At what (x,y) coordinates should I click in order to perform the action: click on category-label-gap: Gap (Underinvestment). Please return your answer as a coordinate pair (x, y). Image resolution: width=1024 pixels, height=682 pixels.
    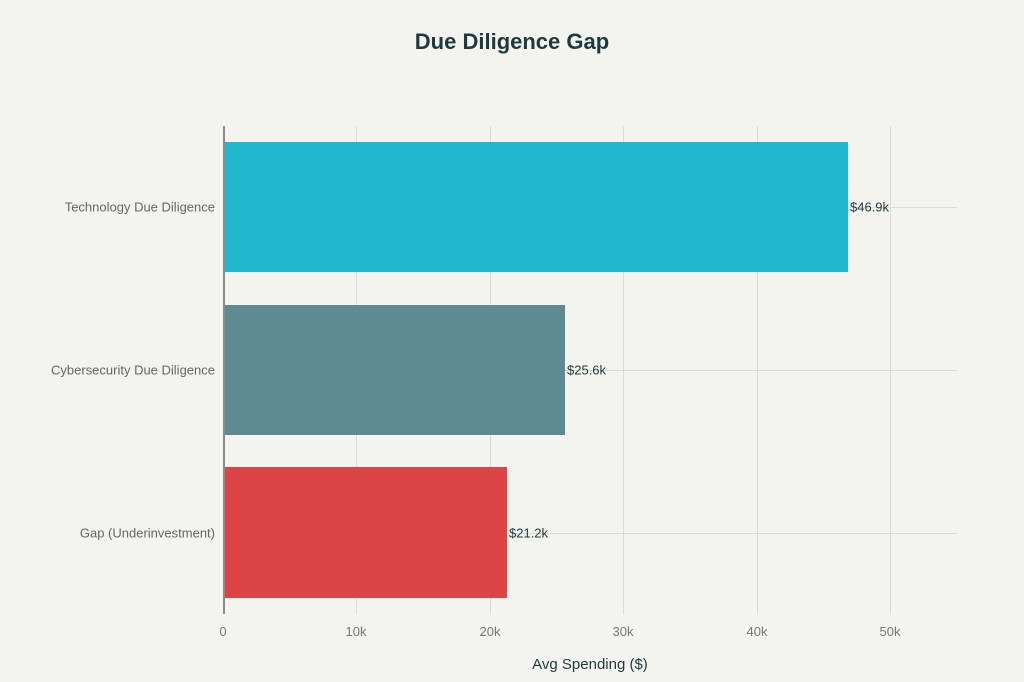
    Looking at the image, I should click on (147, 533).